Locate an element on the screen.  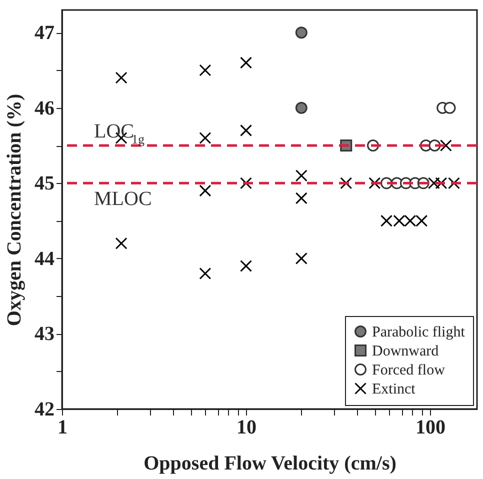
y-axis-title: Oxygen Concentration (%) is located at coordinates (15, 210).